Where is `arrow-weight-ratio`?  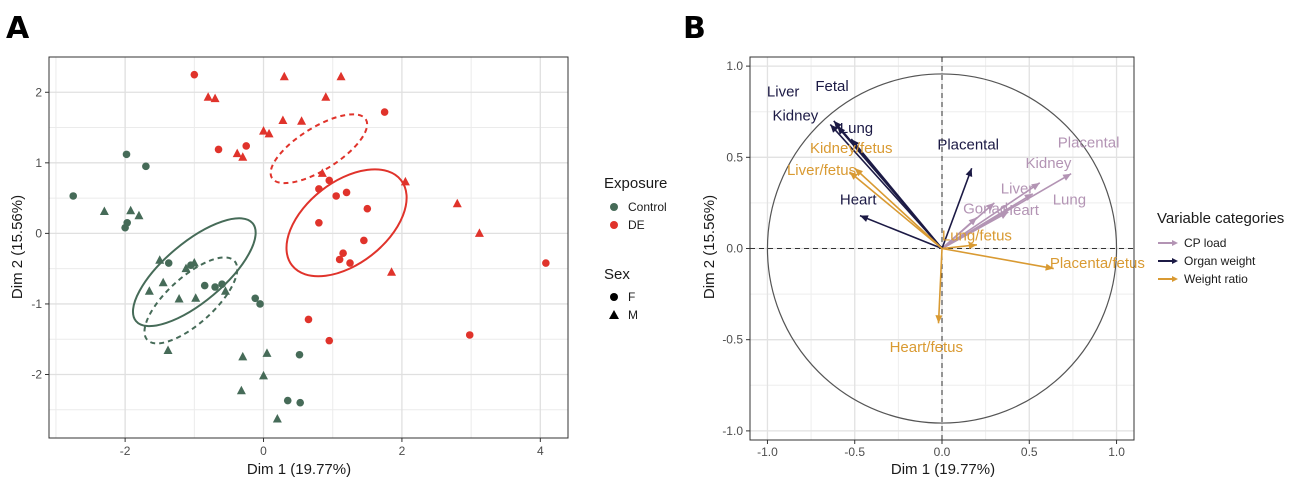 arrow-weight-ratio is located at coordinates (940, 286).